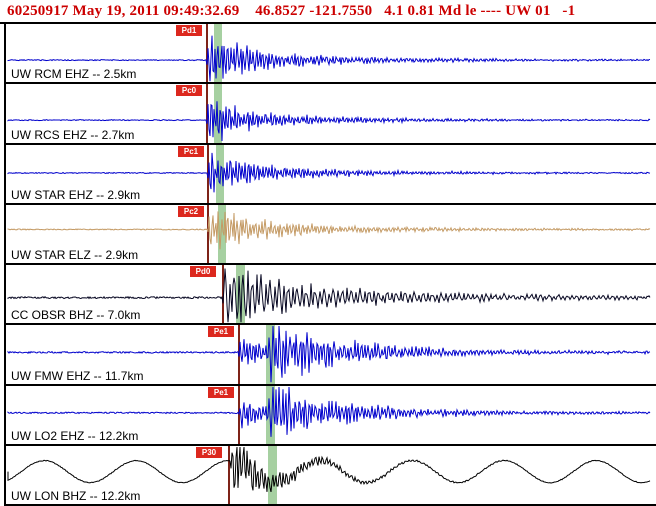 The width and height of the screenshot is (656, 506). Describe the element at coordinates (209, 452) in the screenshot. I see `pick-flag: P30` at that location.